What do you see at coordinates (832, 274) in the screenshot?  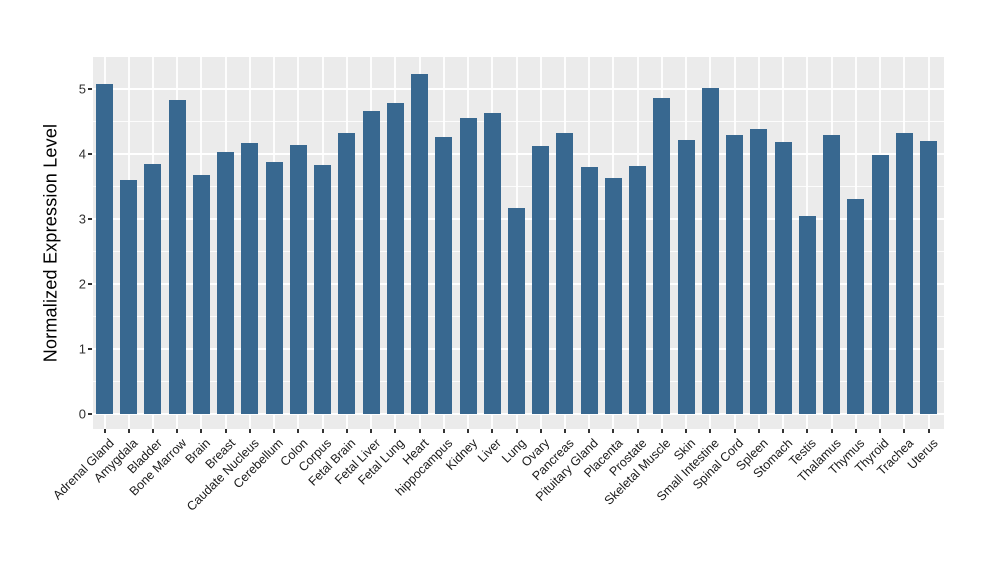 I see `bar-thalamus` at bounding box center [832, 274].